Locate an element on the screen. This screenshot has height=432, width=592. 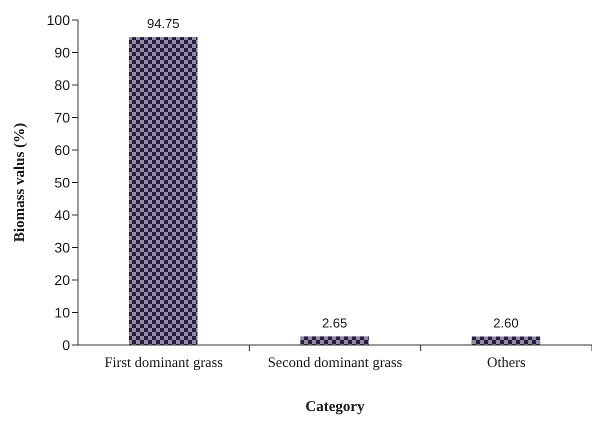
data-label: 2.60 is located at coordinates (506, 323).